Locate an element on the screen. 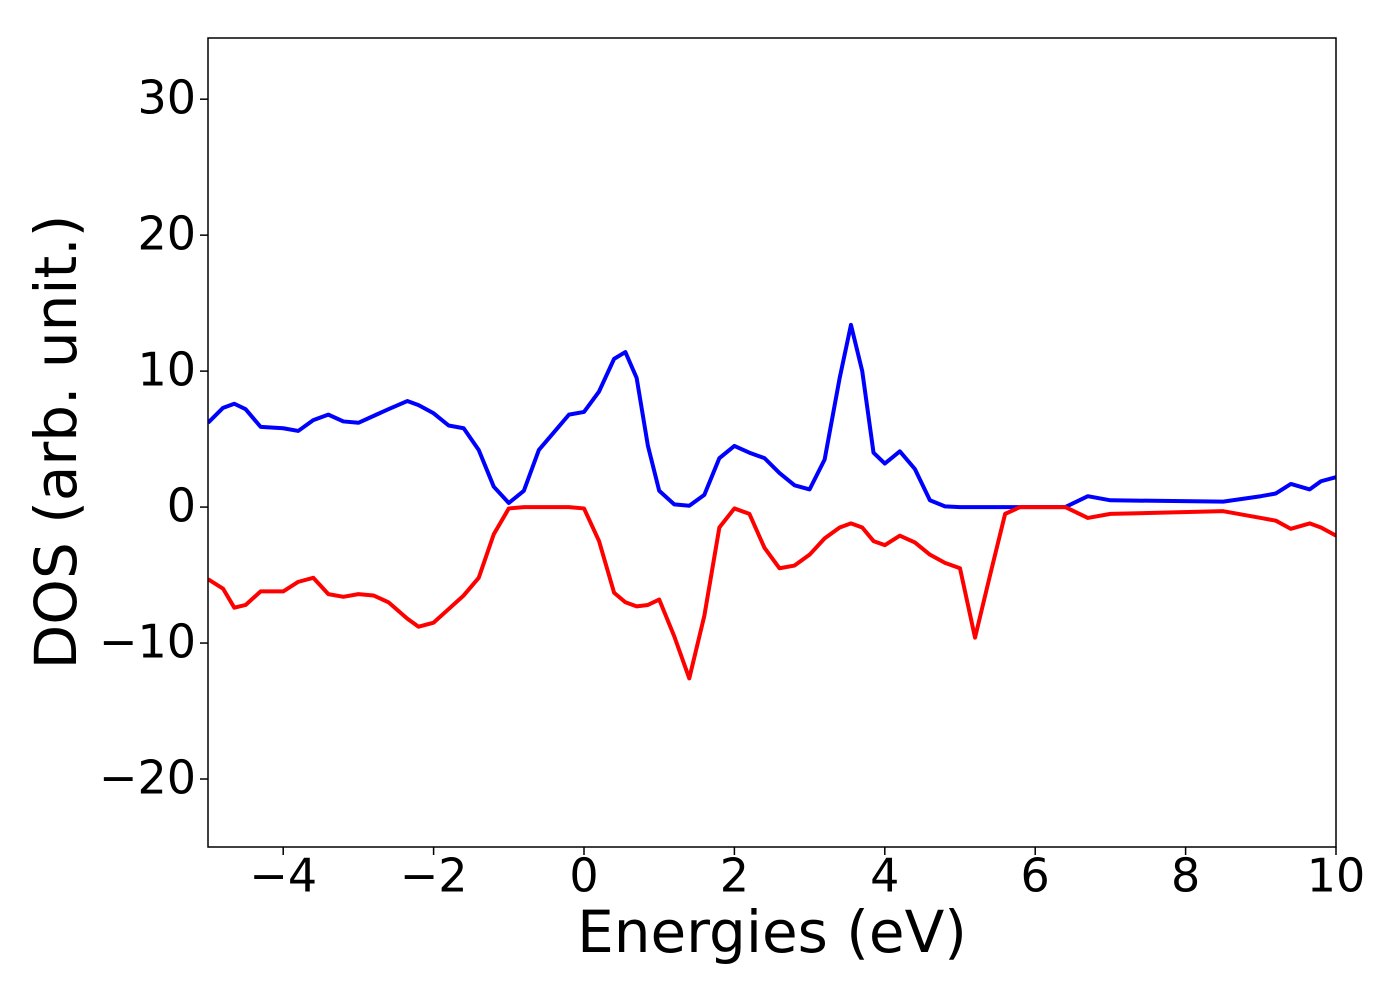 The image size is (1400, 1000). y-axis-label: DOS (arb. unit.) is located at coordinates (56, 442).